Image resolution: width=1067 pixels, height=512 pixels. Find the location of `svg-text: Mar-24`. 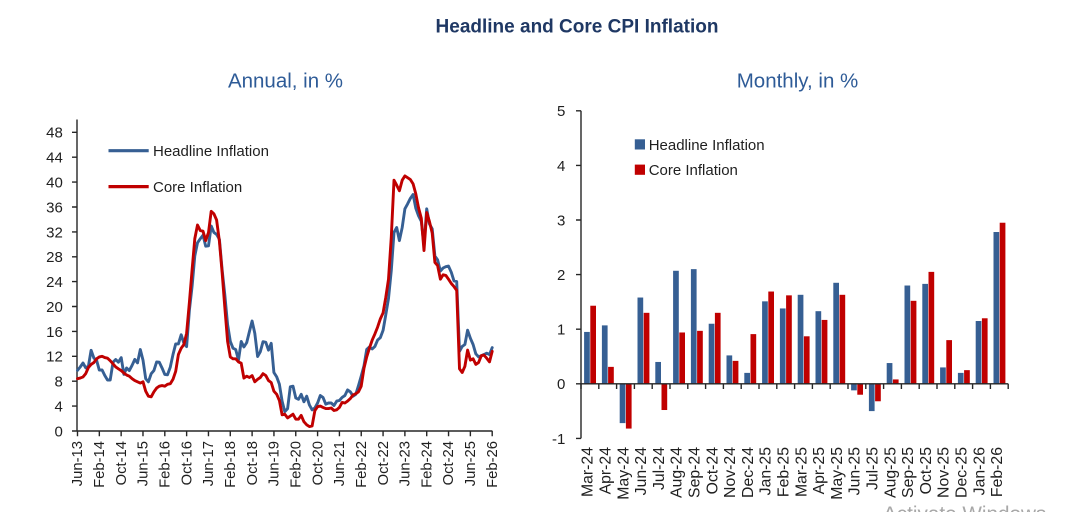

svg-text: Mar-24 is located at coordinates (588, 472).